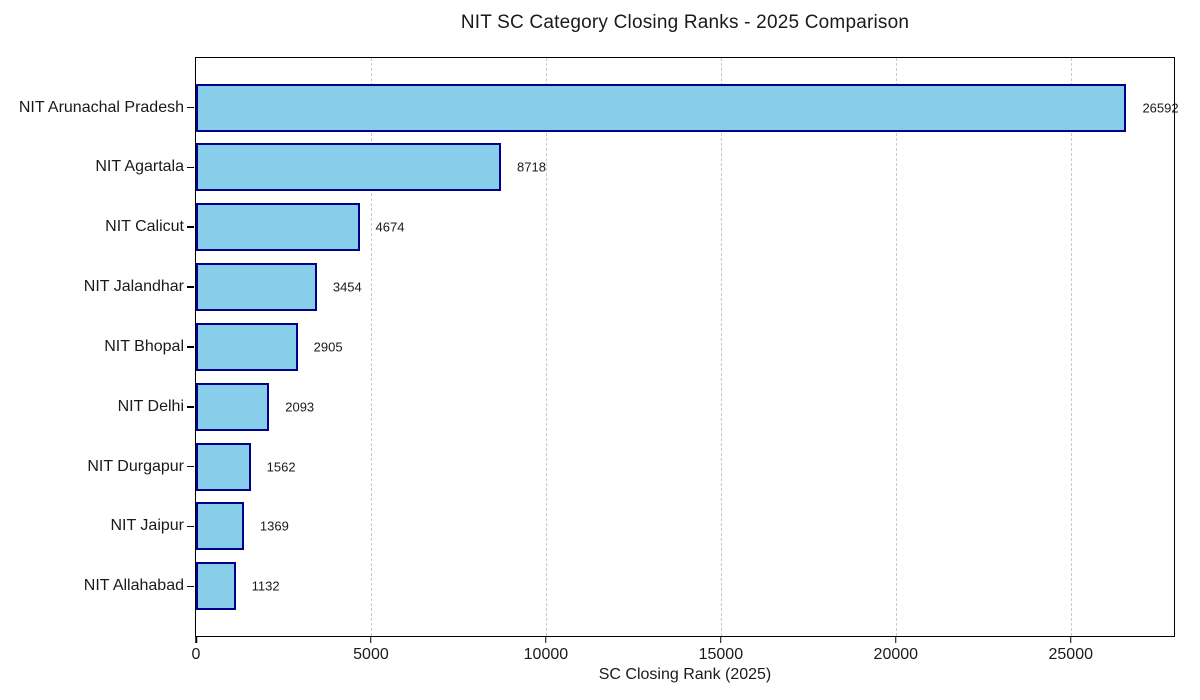 The width and height of the screenshot is (1200, 700). What do you see at coordinates (144, 346) in the screenshot?
I see `y-axis-category-label: NIT Bhopal` at bounding box center [144, 346].